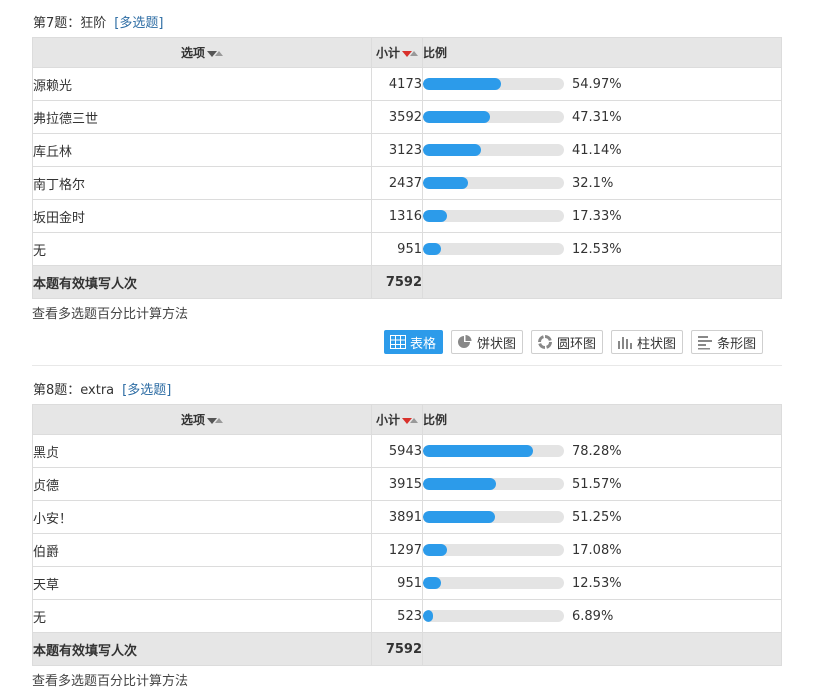  I want to click on table-row: 无 523 6.89%, so click(407, 616).